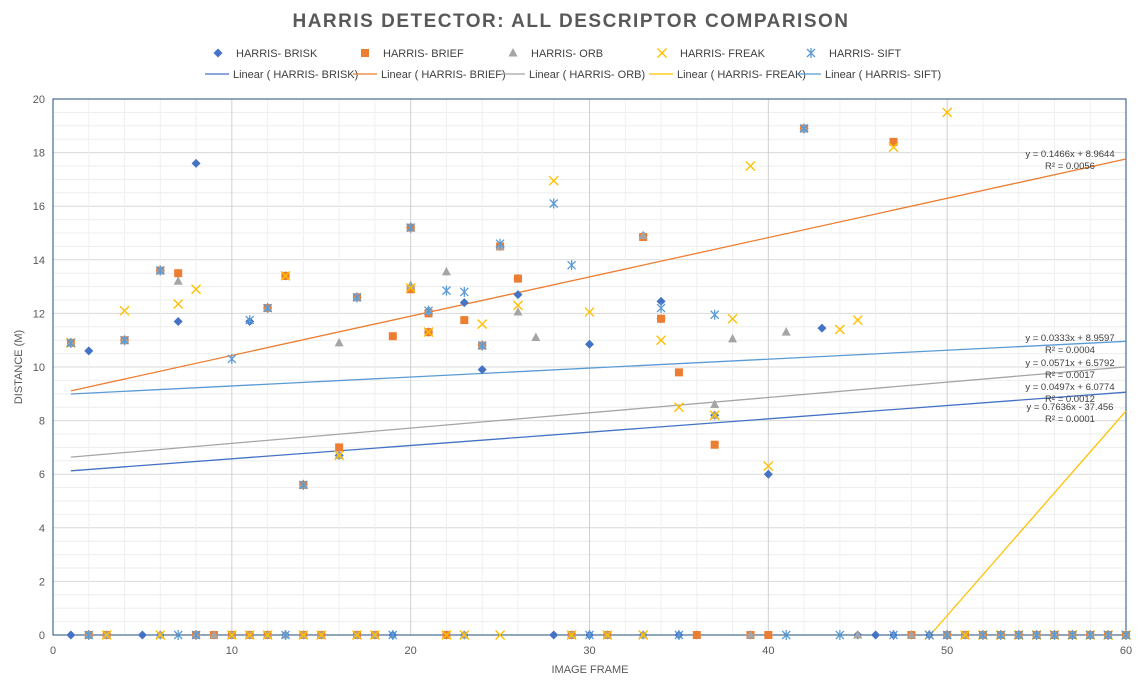 This screenshot has height=691, width=1146. Describe the element at coordinates (1069, 387) in the screenshot. I see `trendline-equation: y = 0.0497x + 6.0774` at that location.